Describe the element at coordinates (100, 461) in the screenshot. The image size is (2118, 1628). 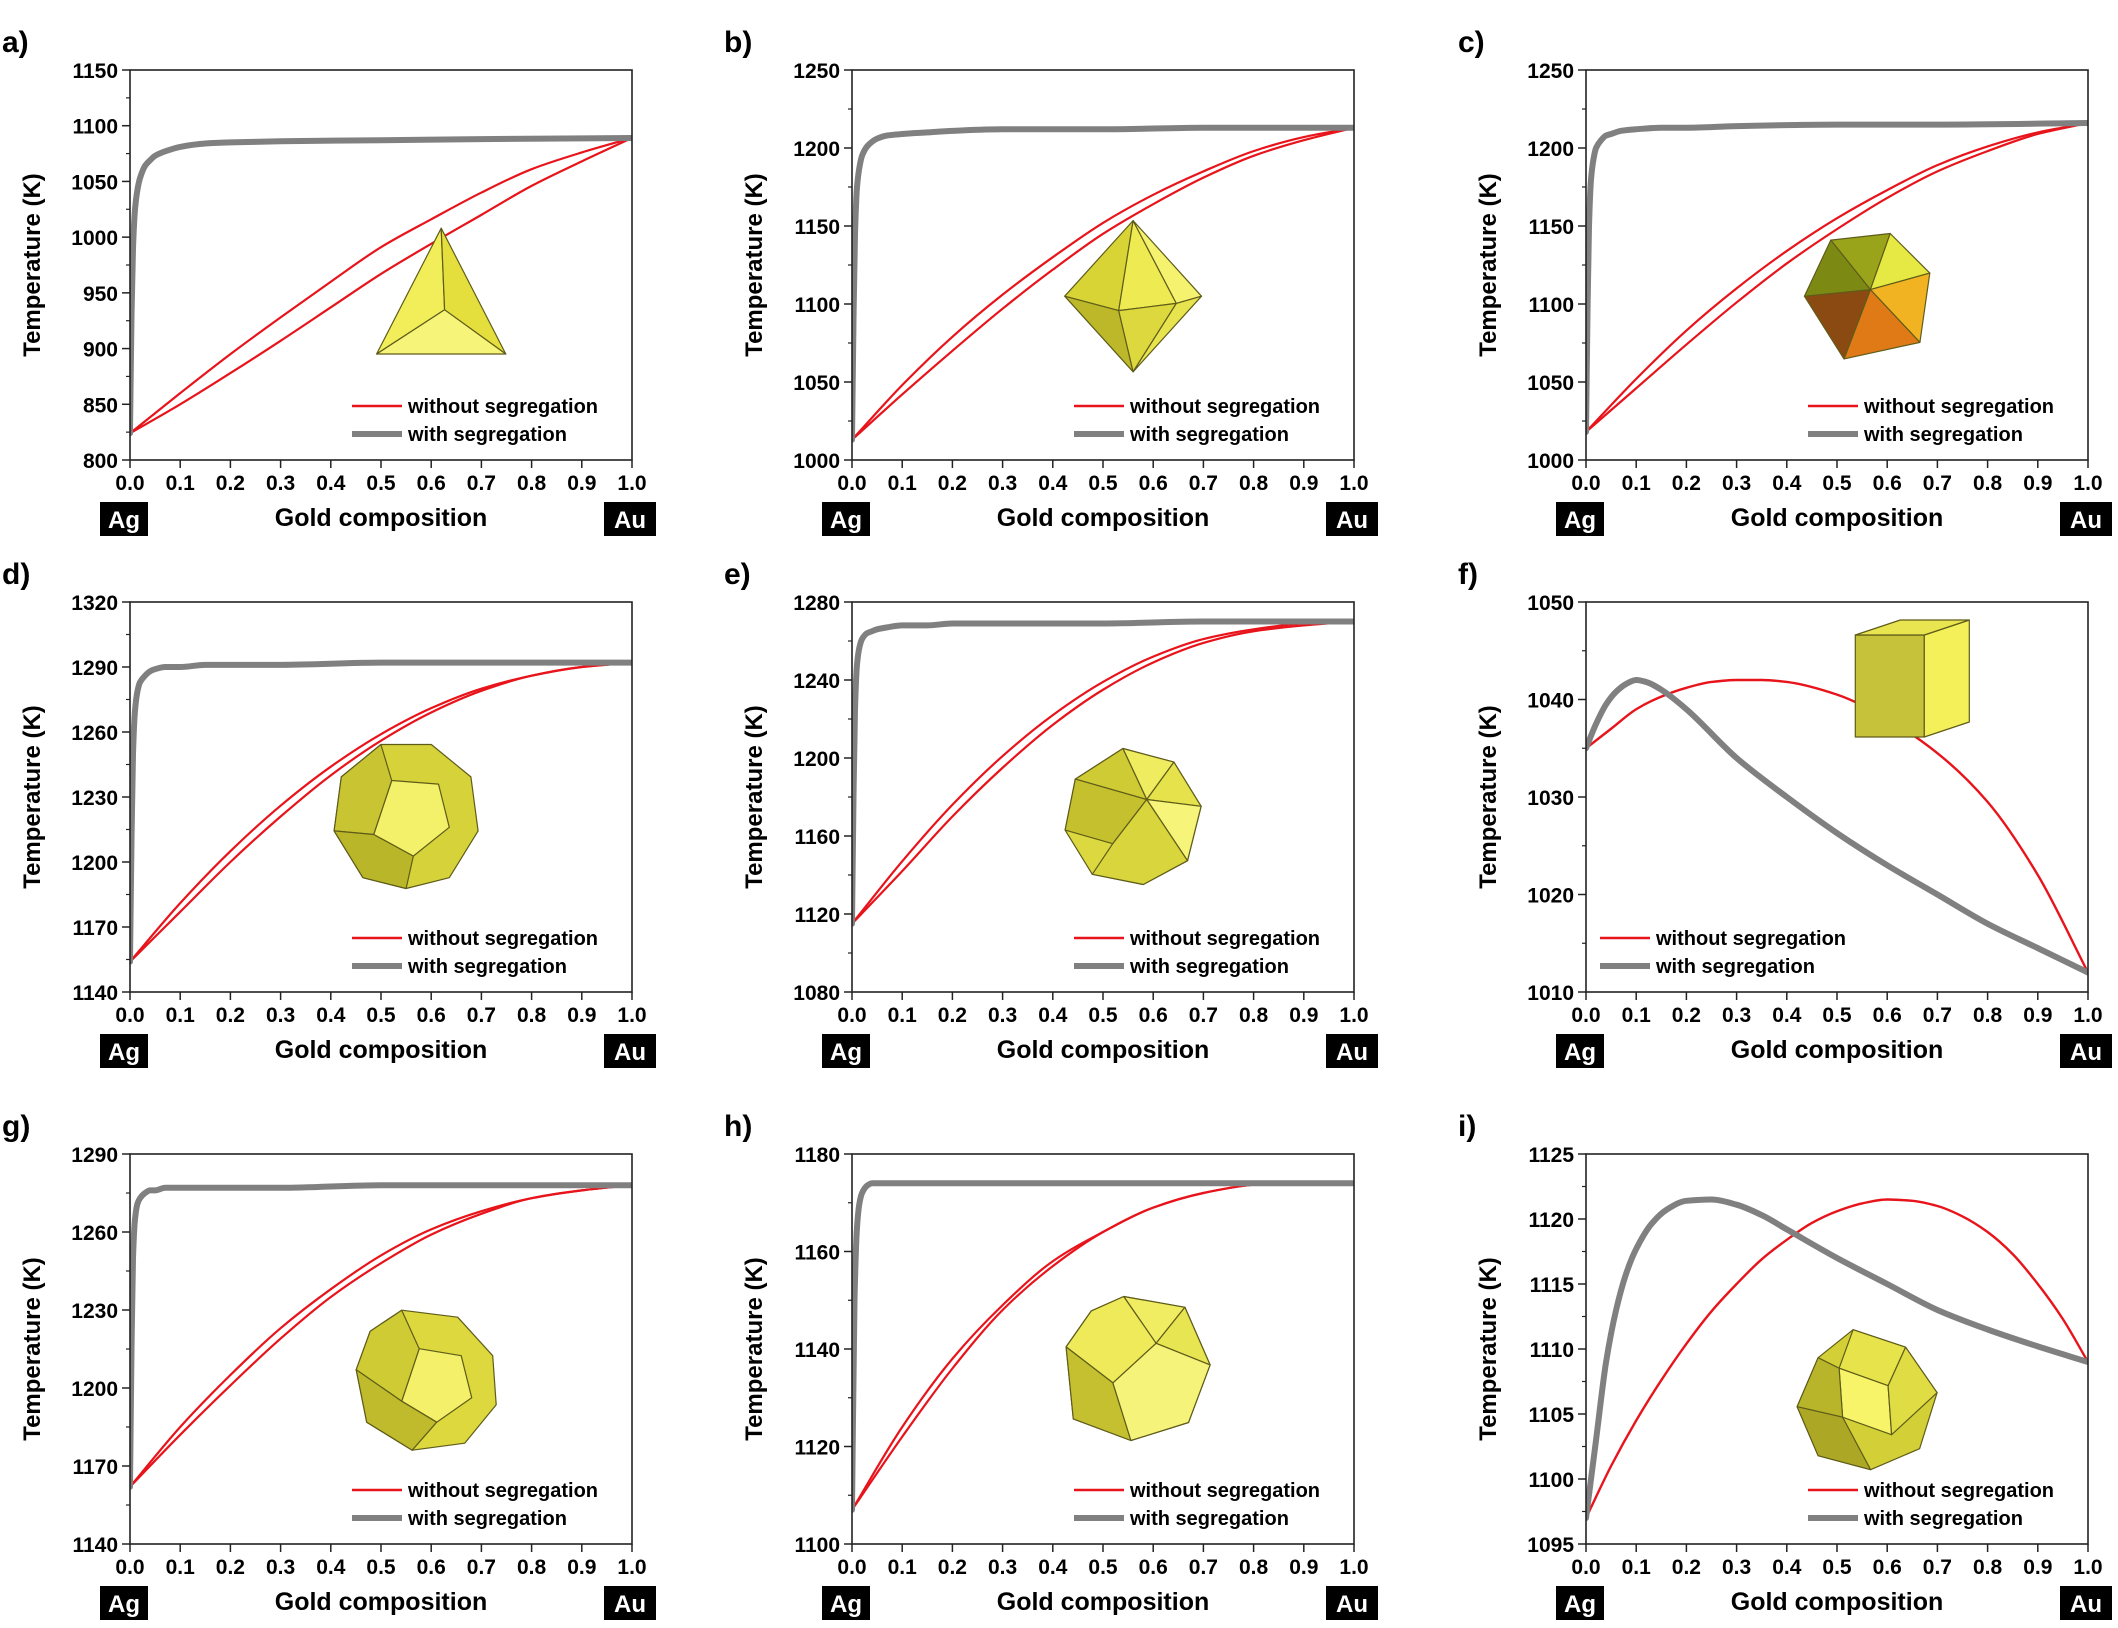
I see `y-tick-label: 800` at that location.